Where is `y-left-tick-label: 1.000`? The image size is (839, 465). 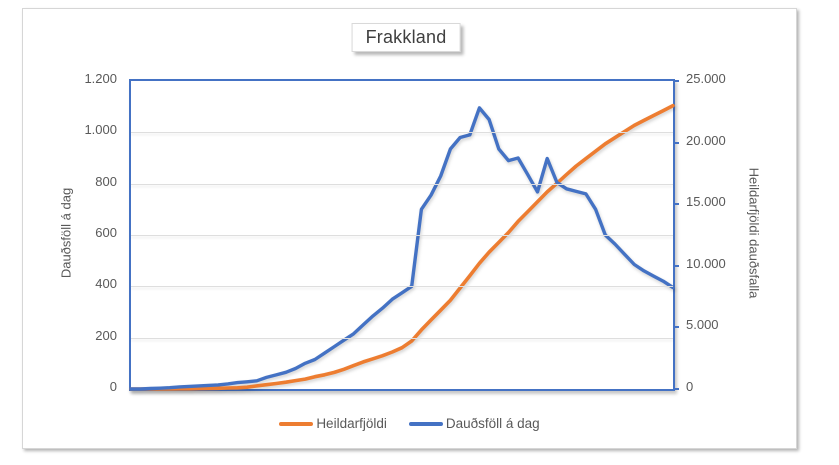
y-left-tick-label: 1.000 is located at coordinates (100, 130).